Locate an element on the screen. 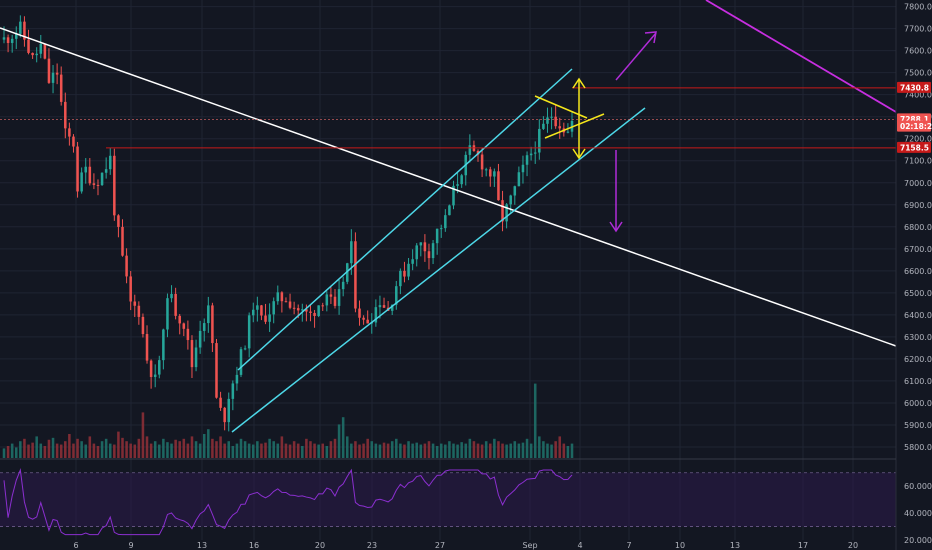 The image size is (932, 550). rsi-tick-label: 60.0000 is located at coordinates (918, 486).